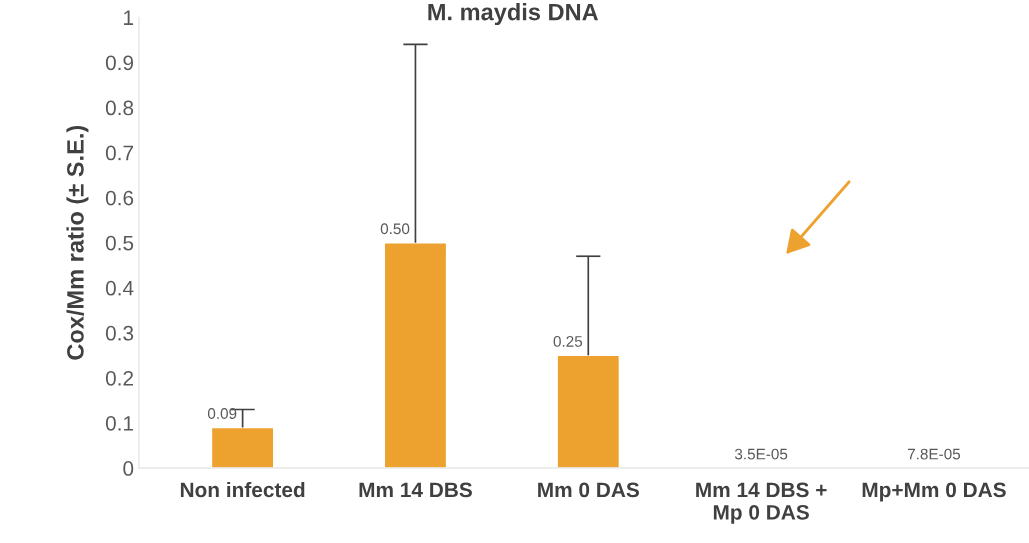 The height and width of the screenshot is (543, 1029). Describe the element at coordinates (119, 378) in the screenshot. I see `y-tick-label: 0.2` at that location.